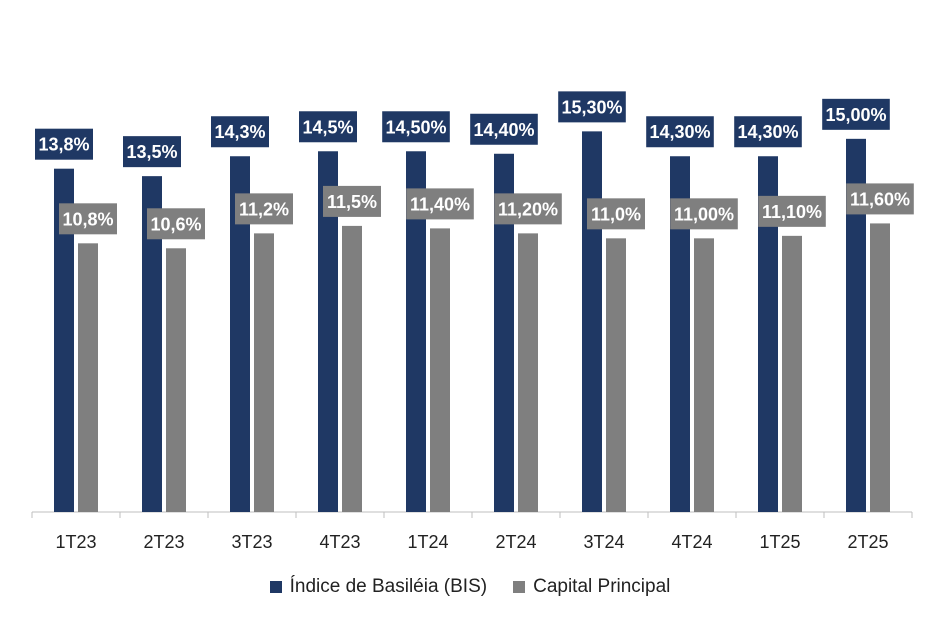  What do you see at coordinates (680, 334) in the screenshot?
I see `bar-bis-4T24` at bounding box center [680, 334].